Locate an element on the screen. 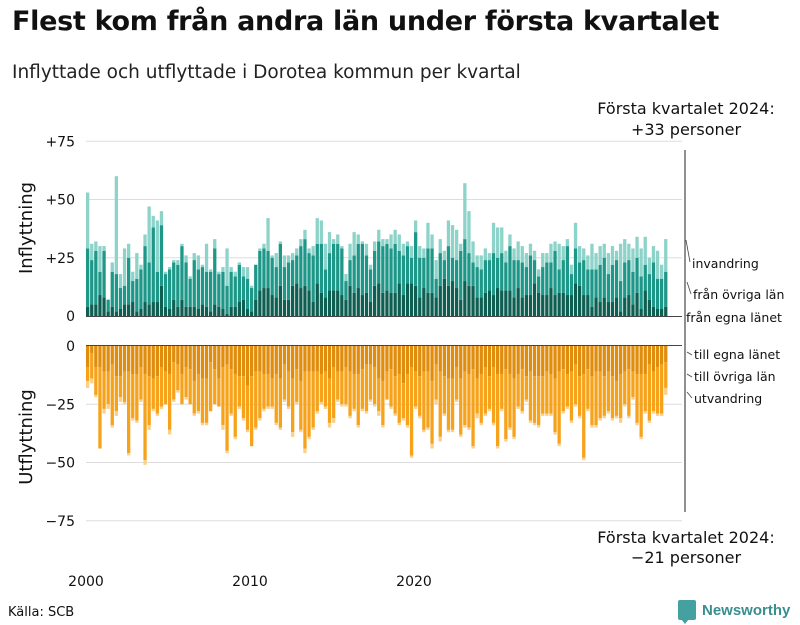 Image resolution: width=800 pixels, height=625 pixels. leader-immigration is located at coordinates (688, 251).